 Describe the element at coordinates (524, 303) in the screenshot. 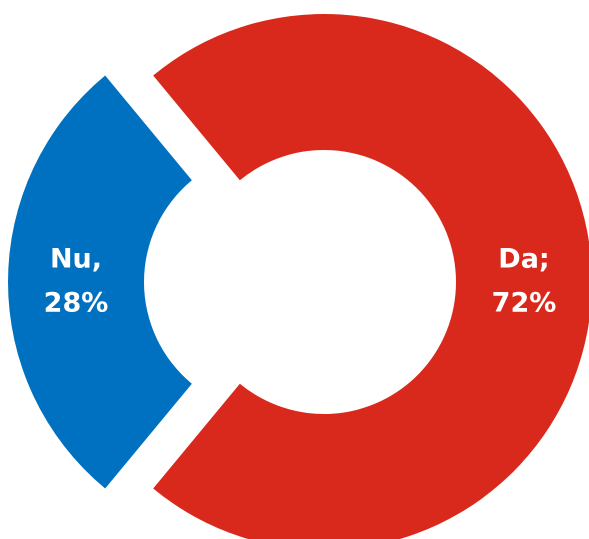

I see `slice-label-value: 72%` at that location.